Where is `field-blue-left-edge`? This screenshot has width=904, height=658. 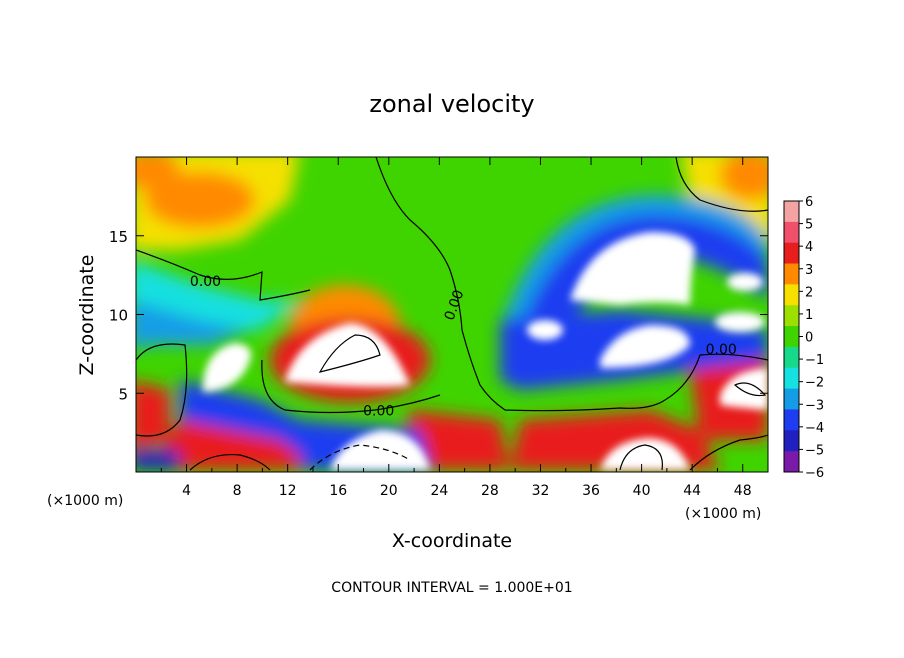
field-blue-left-edge is located at coordinates (158, 460).